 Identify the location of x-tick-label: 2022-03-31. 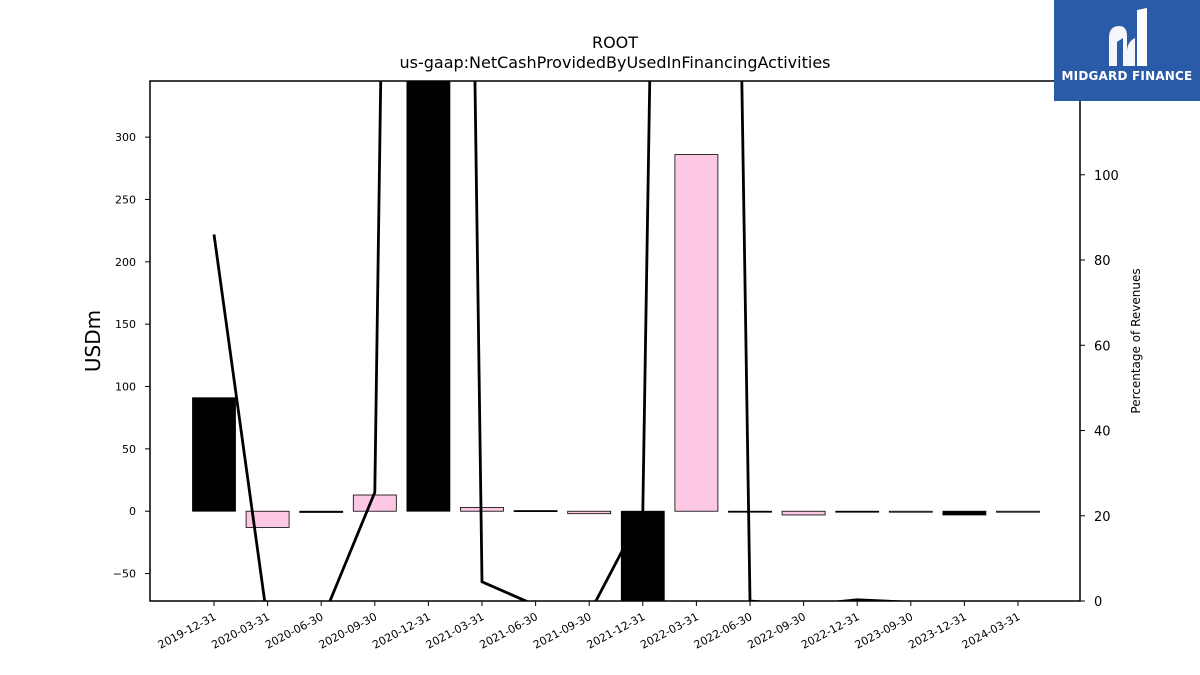
(669, 630).